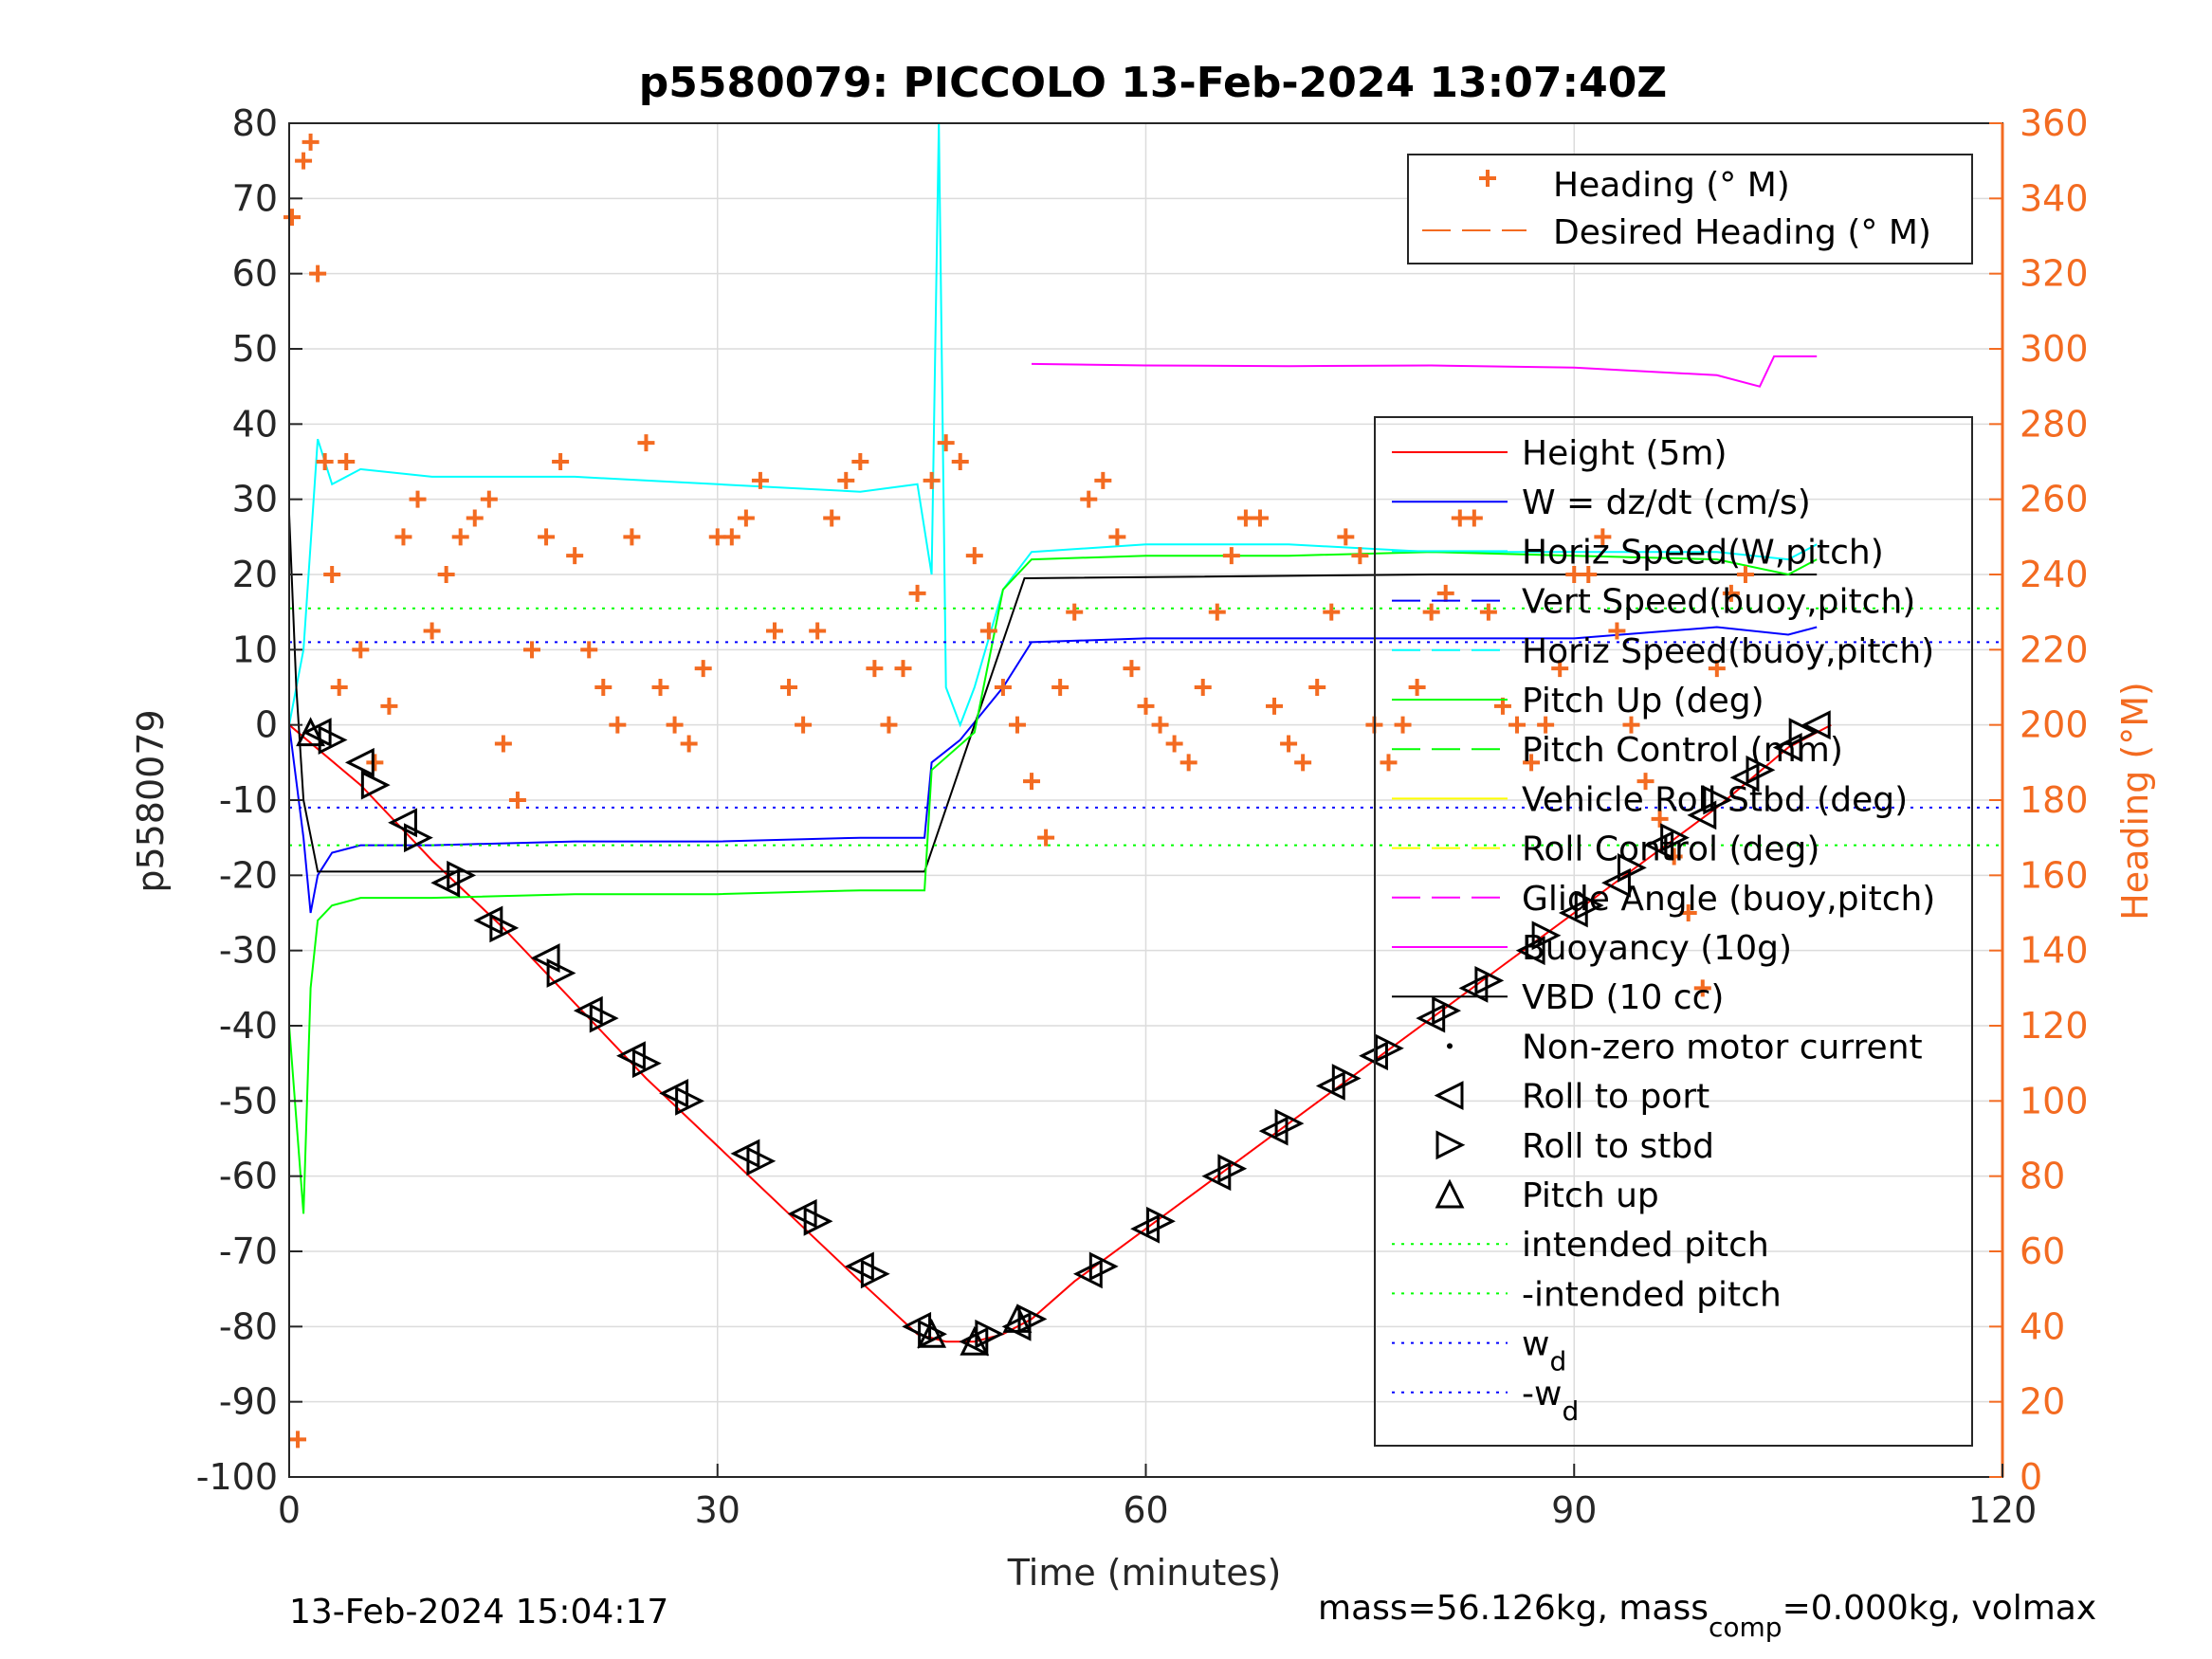 The image size is (2212, 1659). I want to click on legend-label-text: VBD (10 cc), so click(1623, 997).